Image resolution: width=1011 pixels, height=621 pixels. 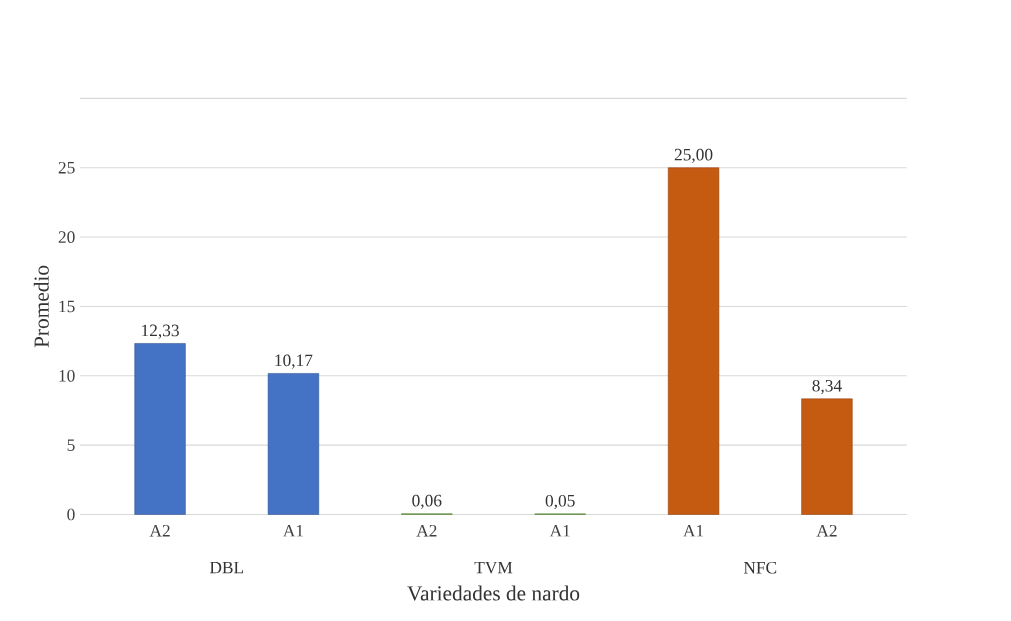 What do you see at coordinates (41, 306) in the screenshot?
I see `y-axis-title: Promedio` at bounding box center [41, 306].